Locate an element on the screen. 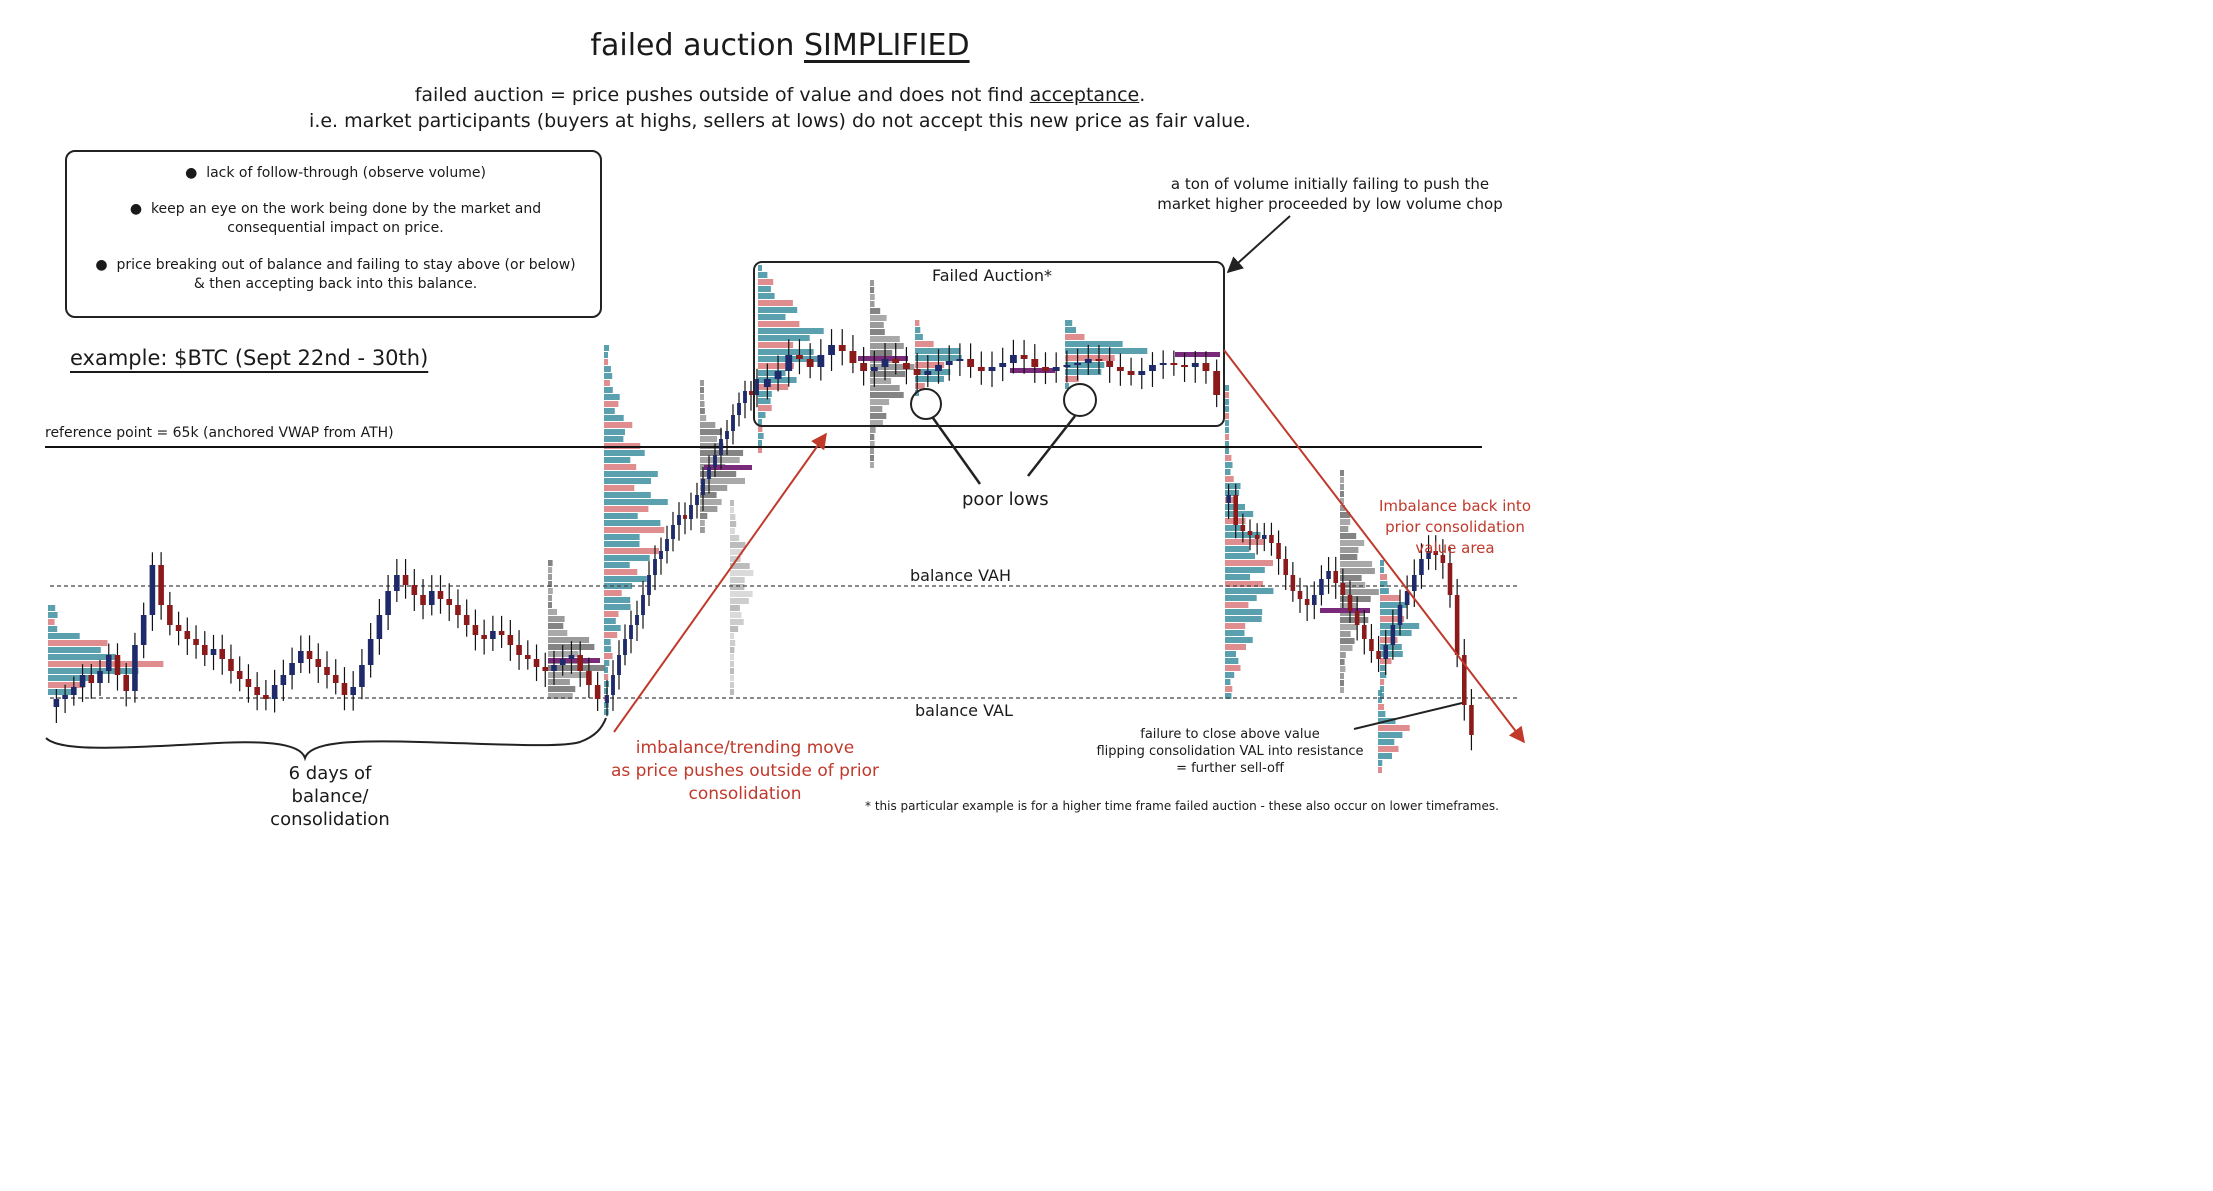  poor-low-circle is located at coordinates (926, 404).